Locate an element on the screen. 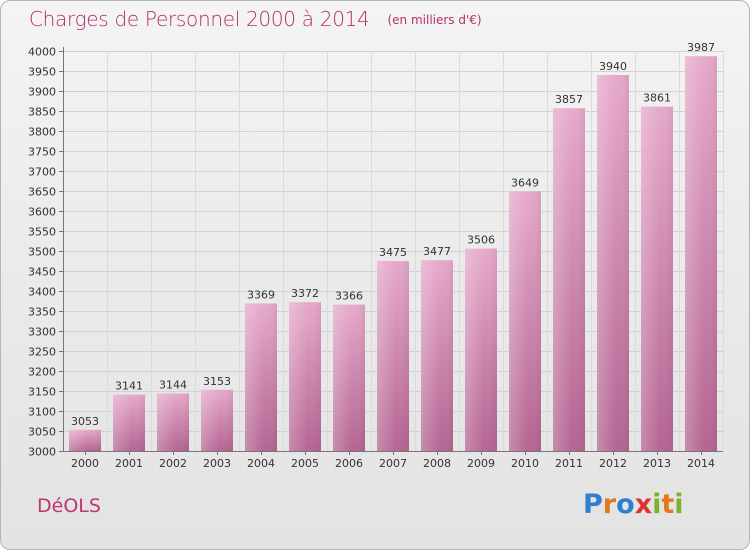  bar-value-label: 3987 is located at coordinates (701, 47).